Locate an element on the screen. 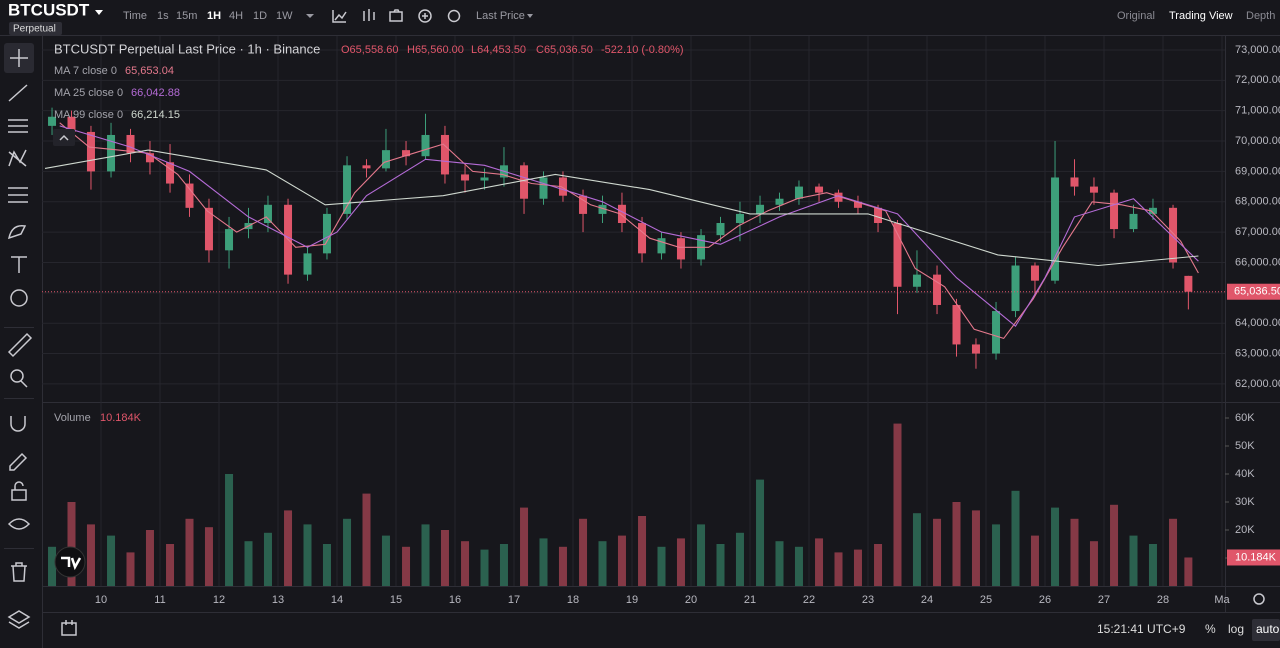  brush-tool is located at coordinates (17, 232).